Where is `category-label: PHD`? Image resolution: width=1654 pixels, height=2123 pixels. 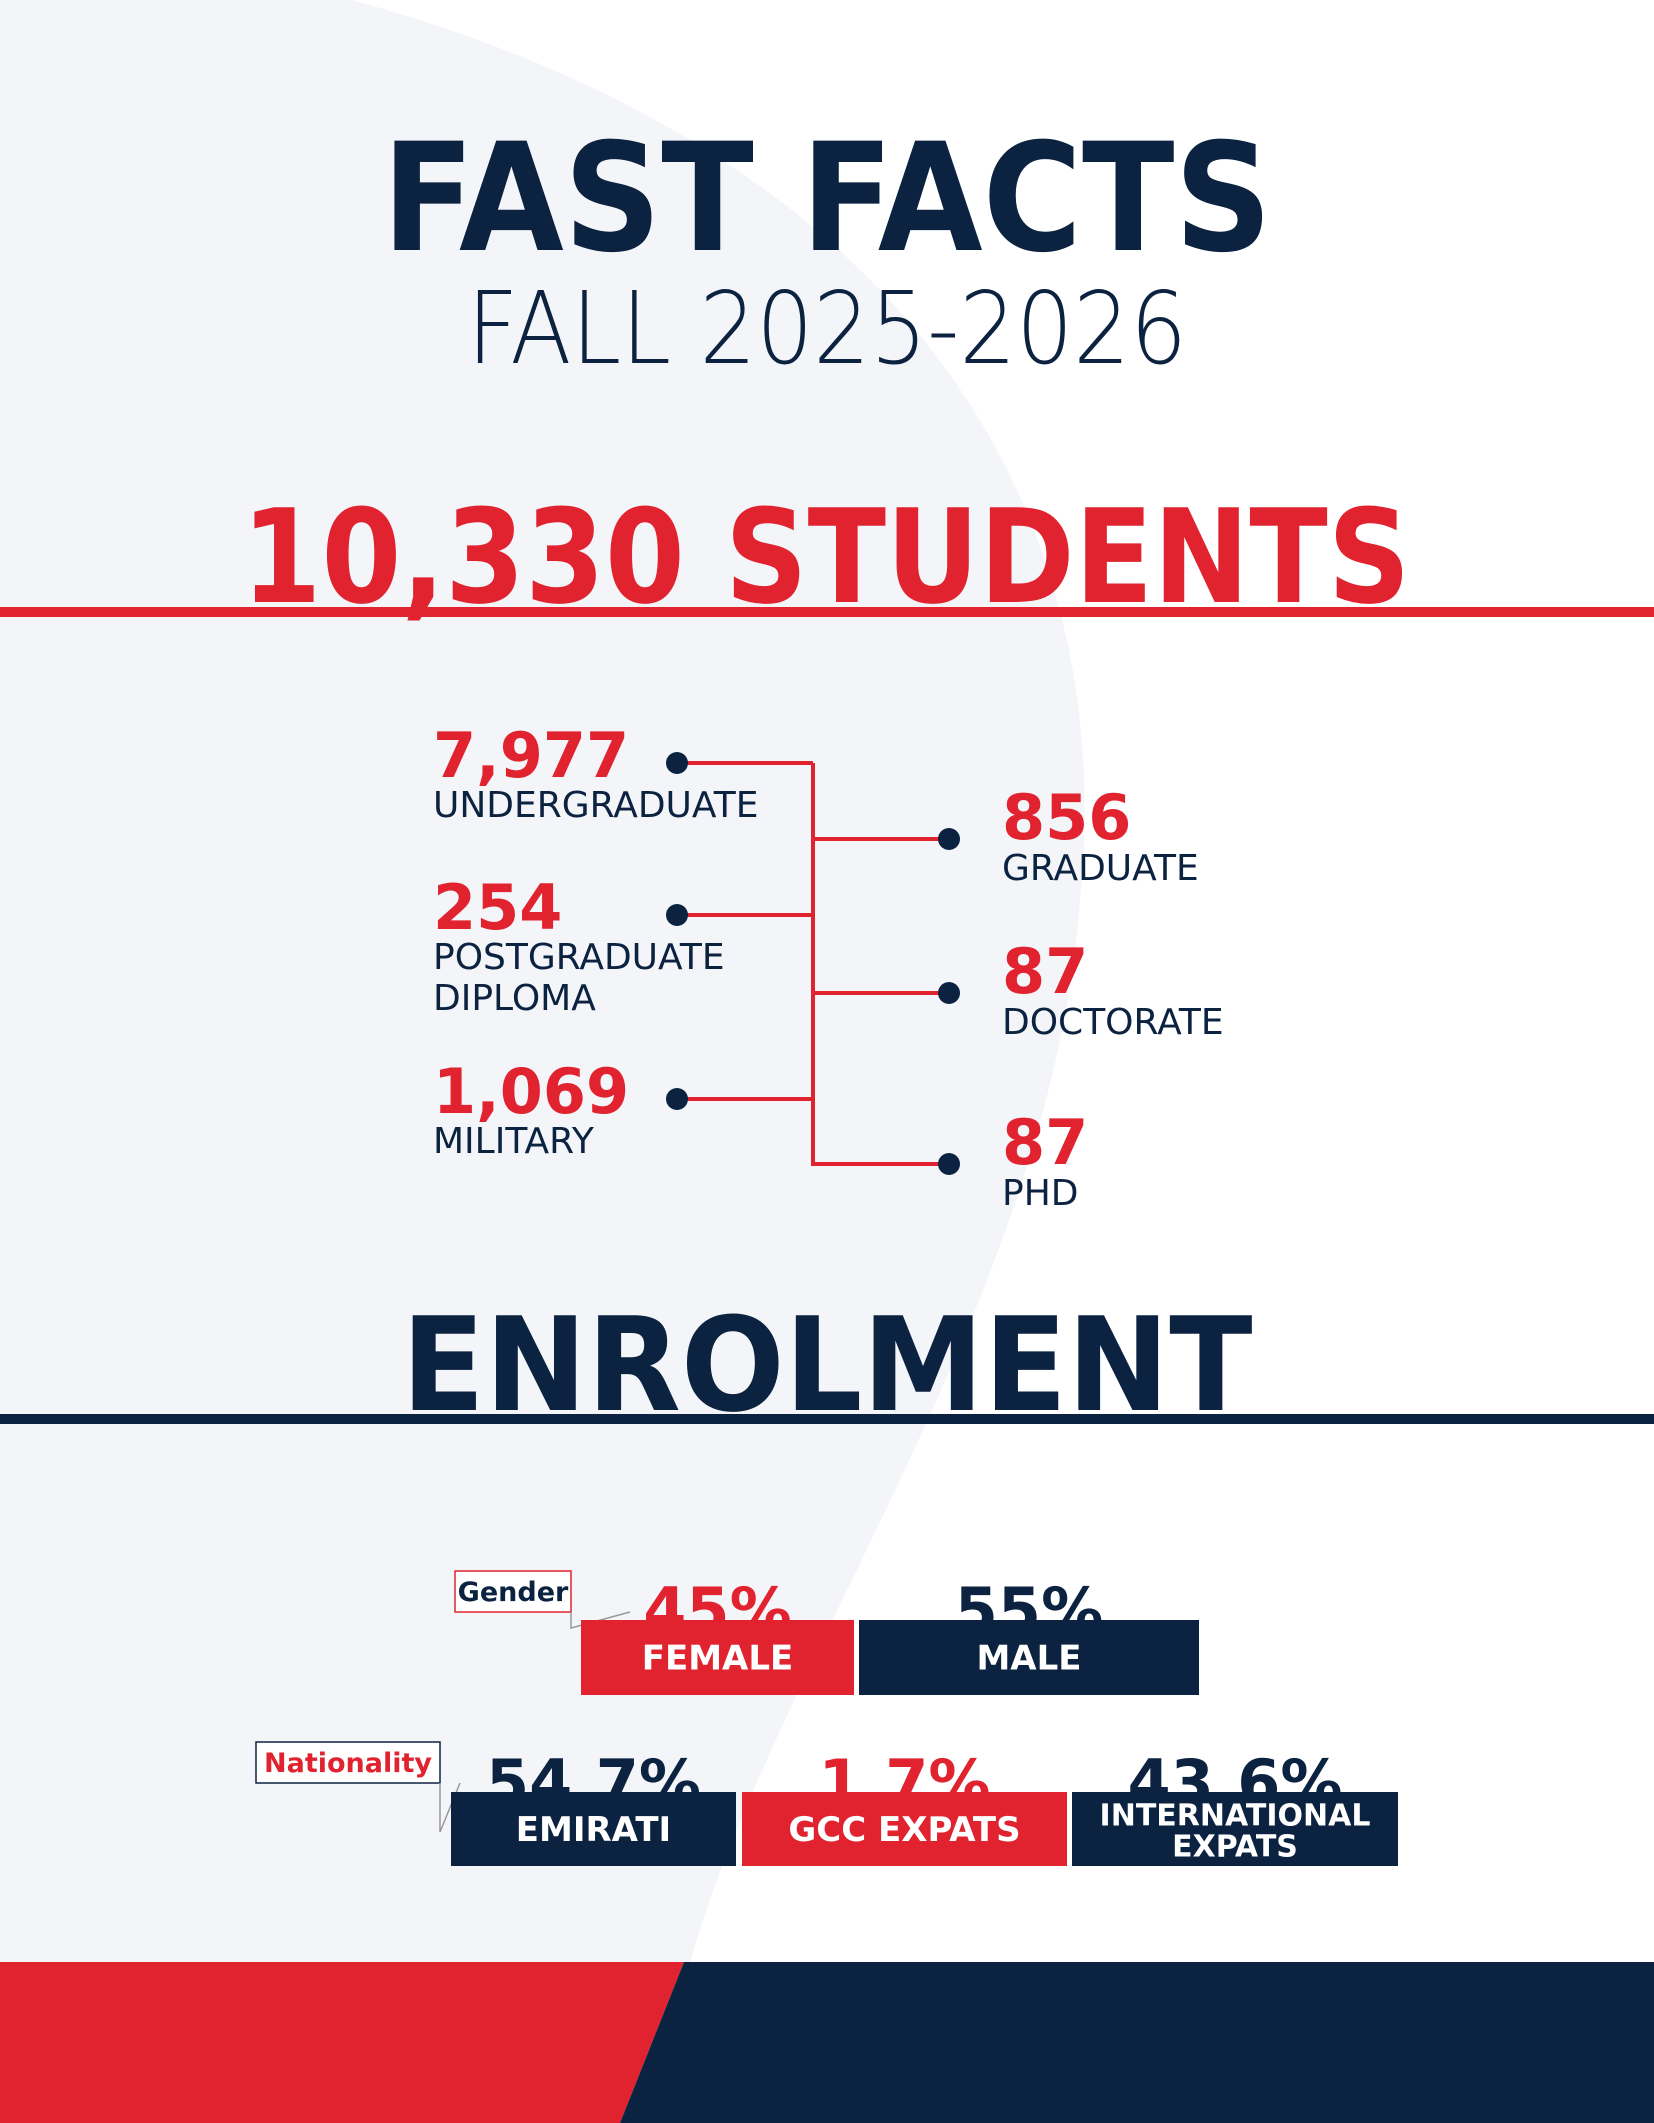 category-label: PHD is located at coordinates (1040, 1193).